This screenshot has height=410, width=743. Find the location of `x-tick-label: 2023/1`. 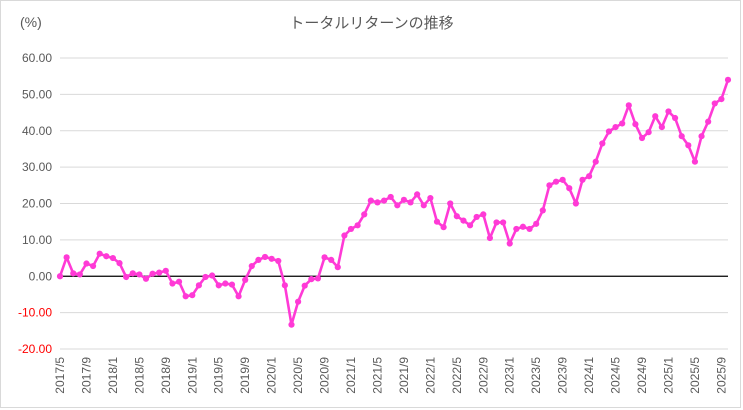

x-tick-label: 2023/1 is located at coordinates (510, 375).